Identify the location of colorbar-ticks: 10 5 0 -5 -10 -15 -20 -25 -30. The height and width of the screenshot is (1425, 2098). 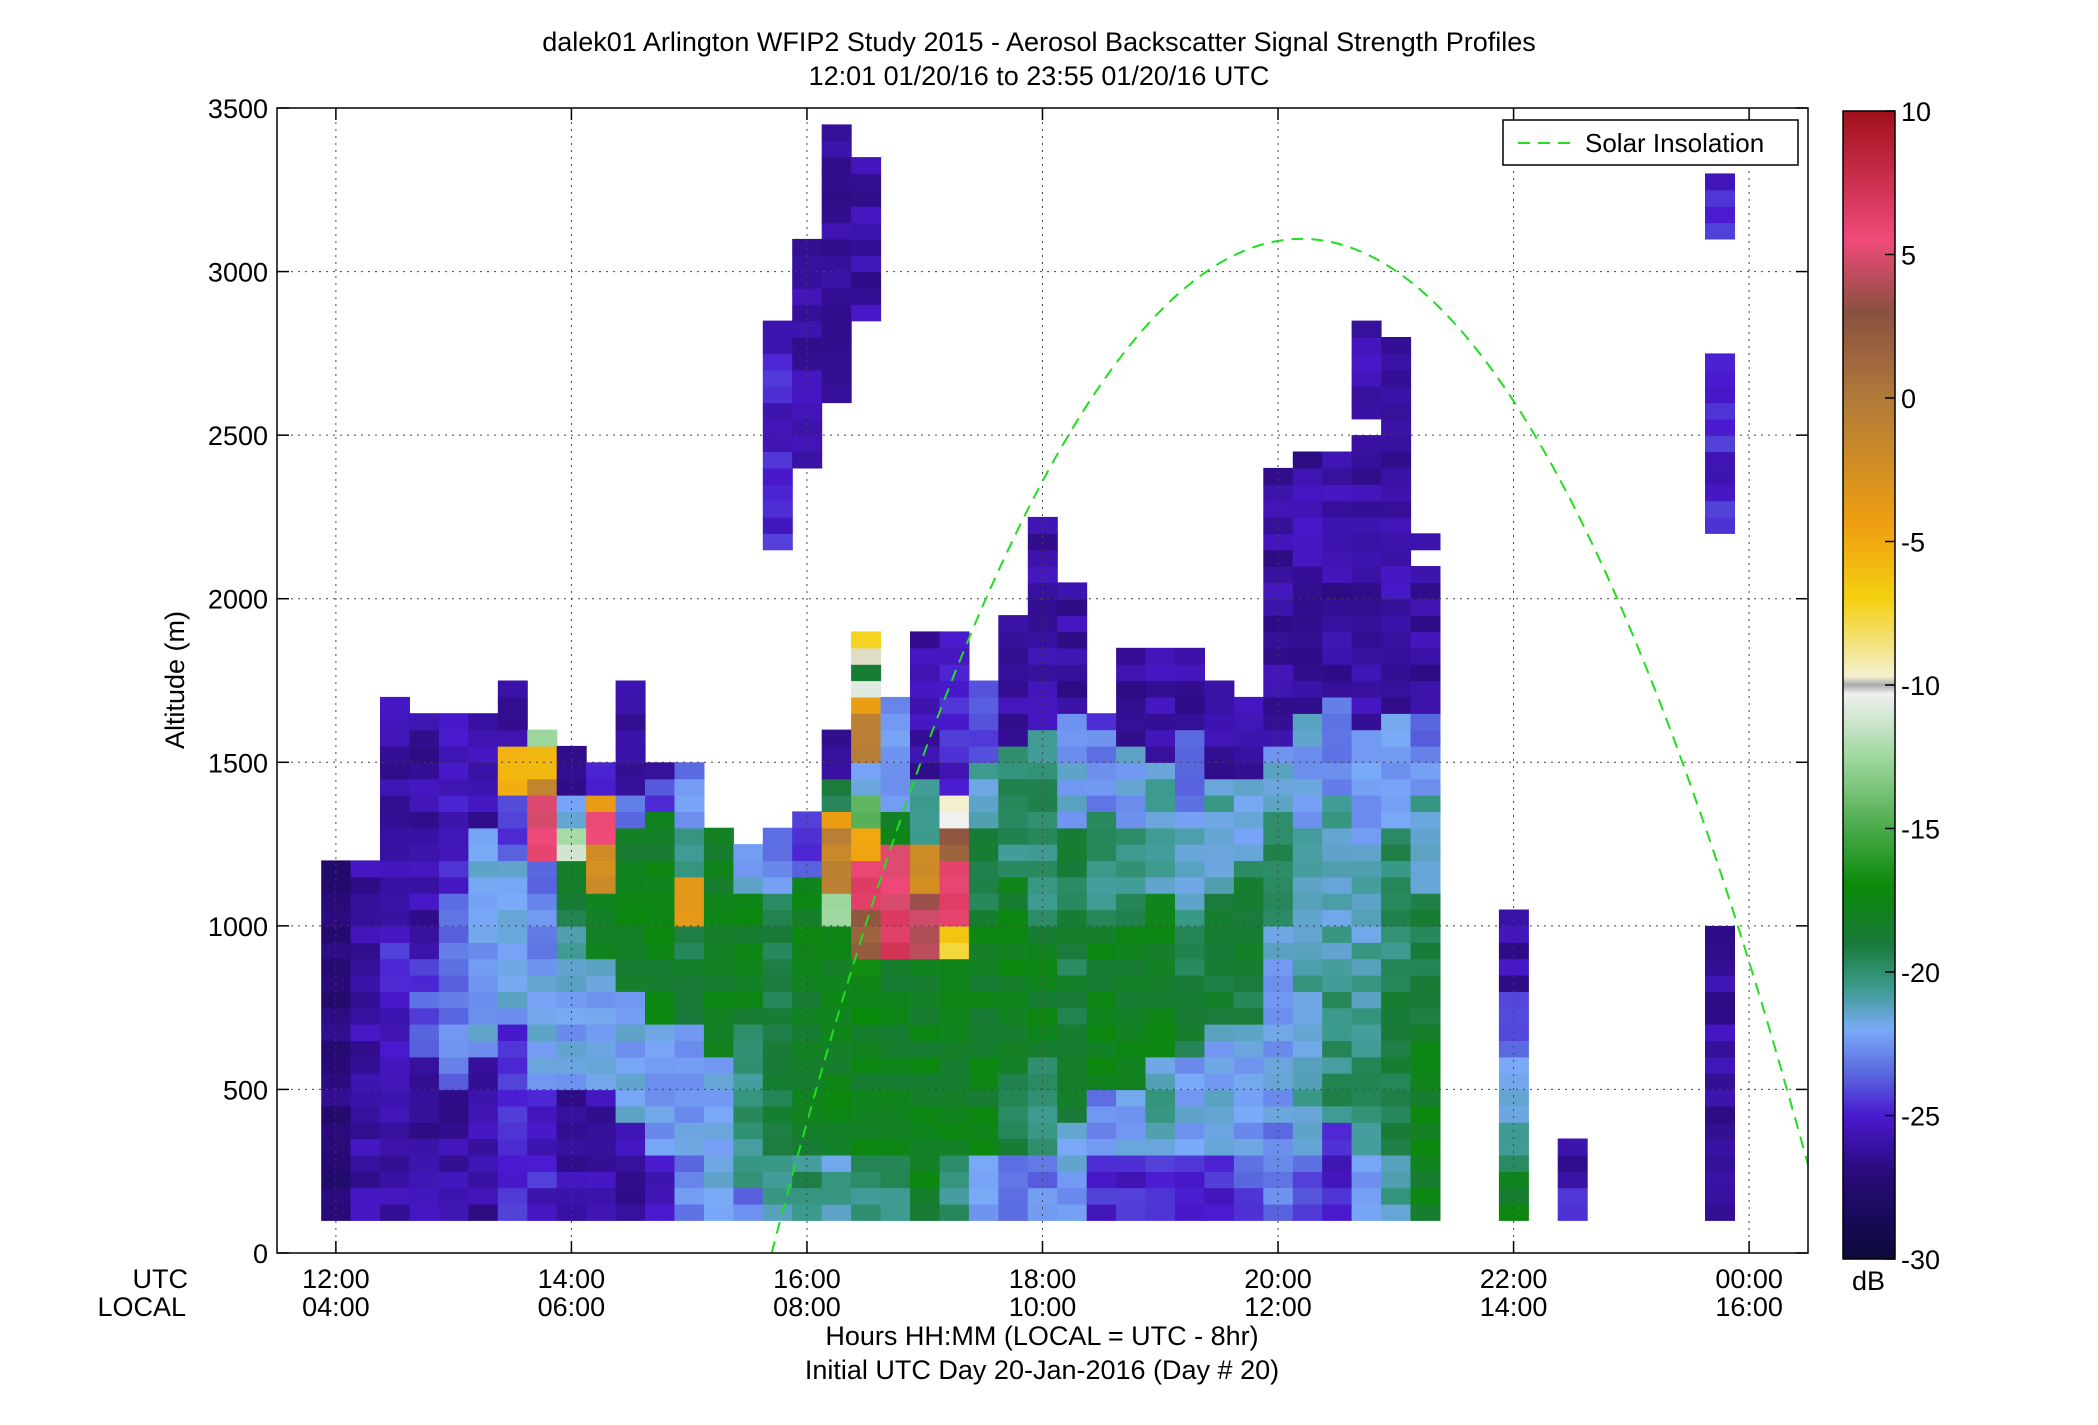
(1912, 686).